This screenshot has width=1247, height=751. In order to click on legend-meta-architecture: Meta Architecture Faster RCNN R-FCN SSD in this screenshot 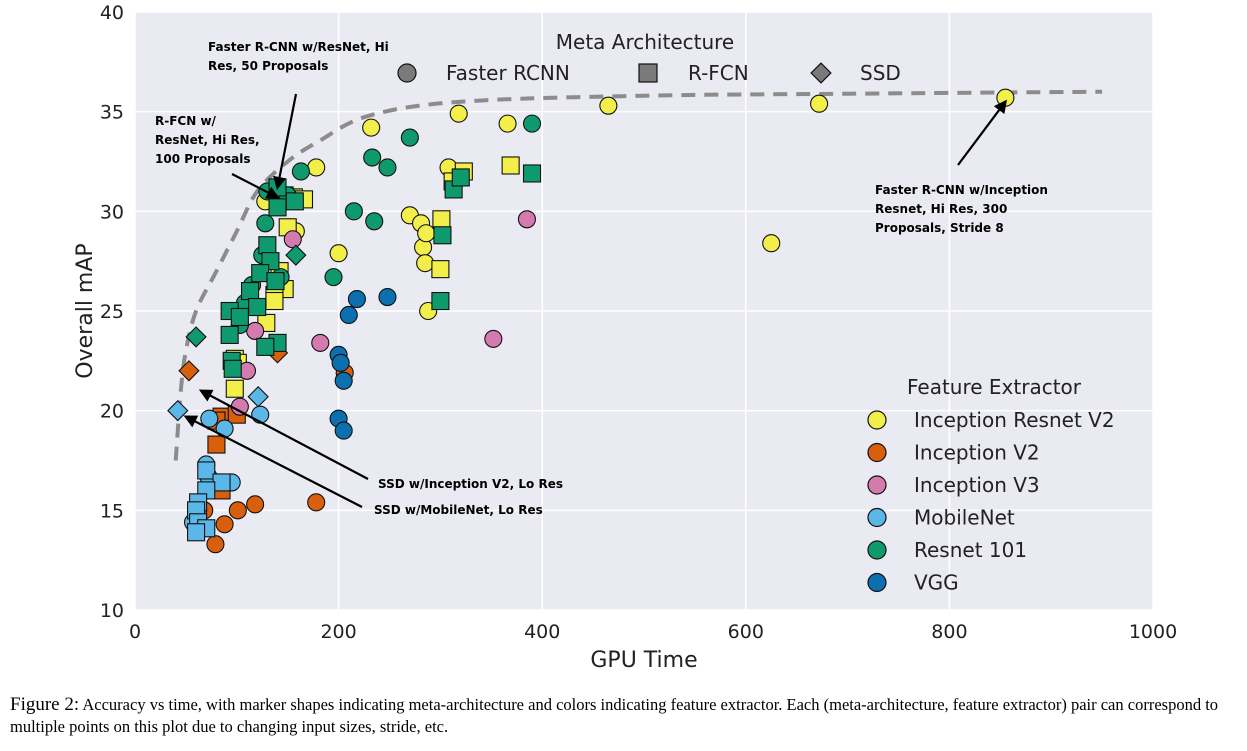, I will do `click(649, 57)`.